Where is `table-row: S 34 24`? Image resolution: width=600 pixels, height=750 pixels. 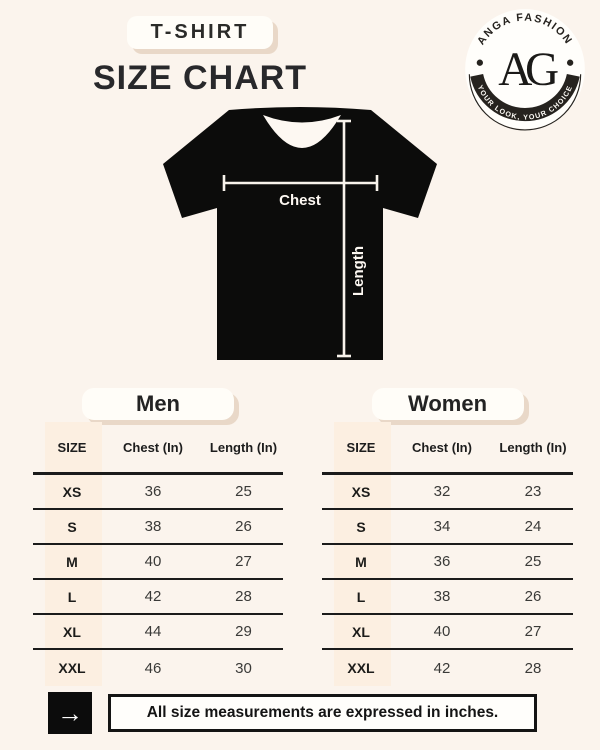
table-row: S 34 24 is located at coordinates (447, 527).